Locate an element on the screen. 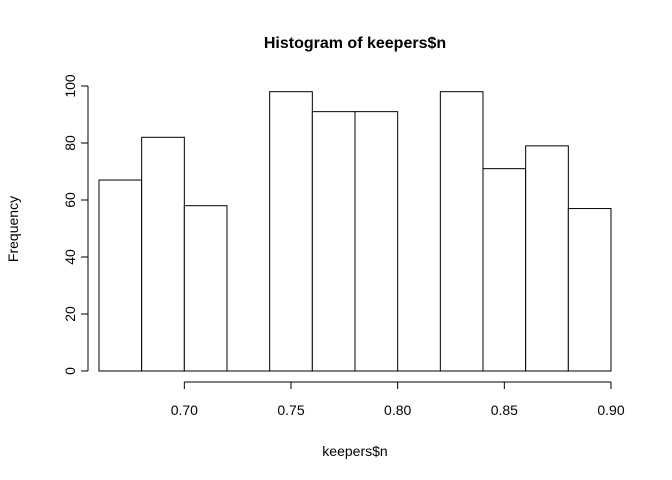  x-tick-label: 0.80 is located at coordinates (397, 410).